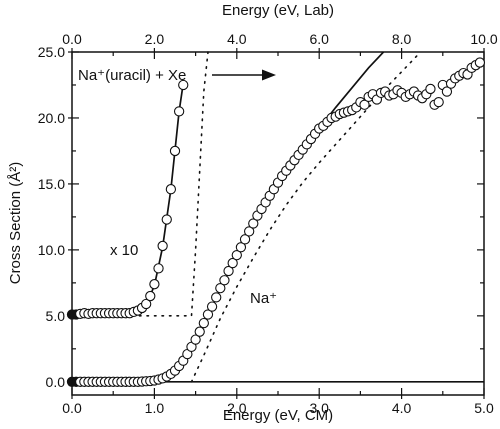 The height and width of the screenshot is (429, 500). What do you see at coordinates (72, 408) in the screenshot?
I see `x-tick-label: 0.0` at bounding box center [72, 408].